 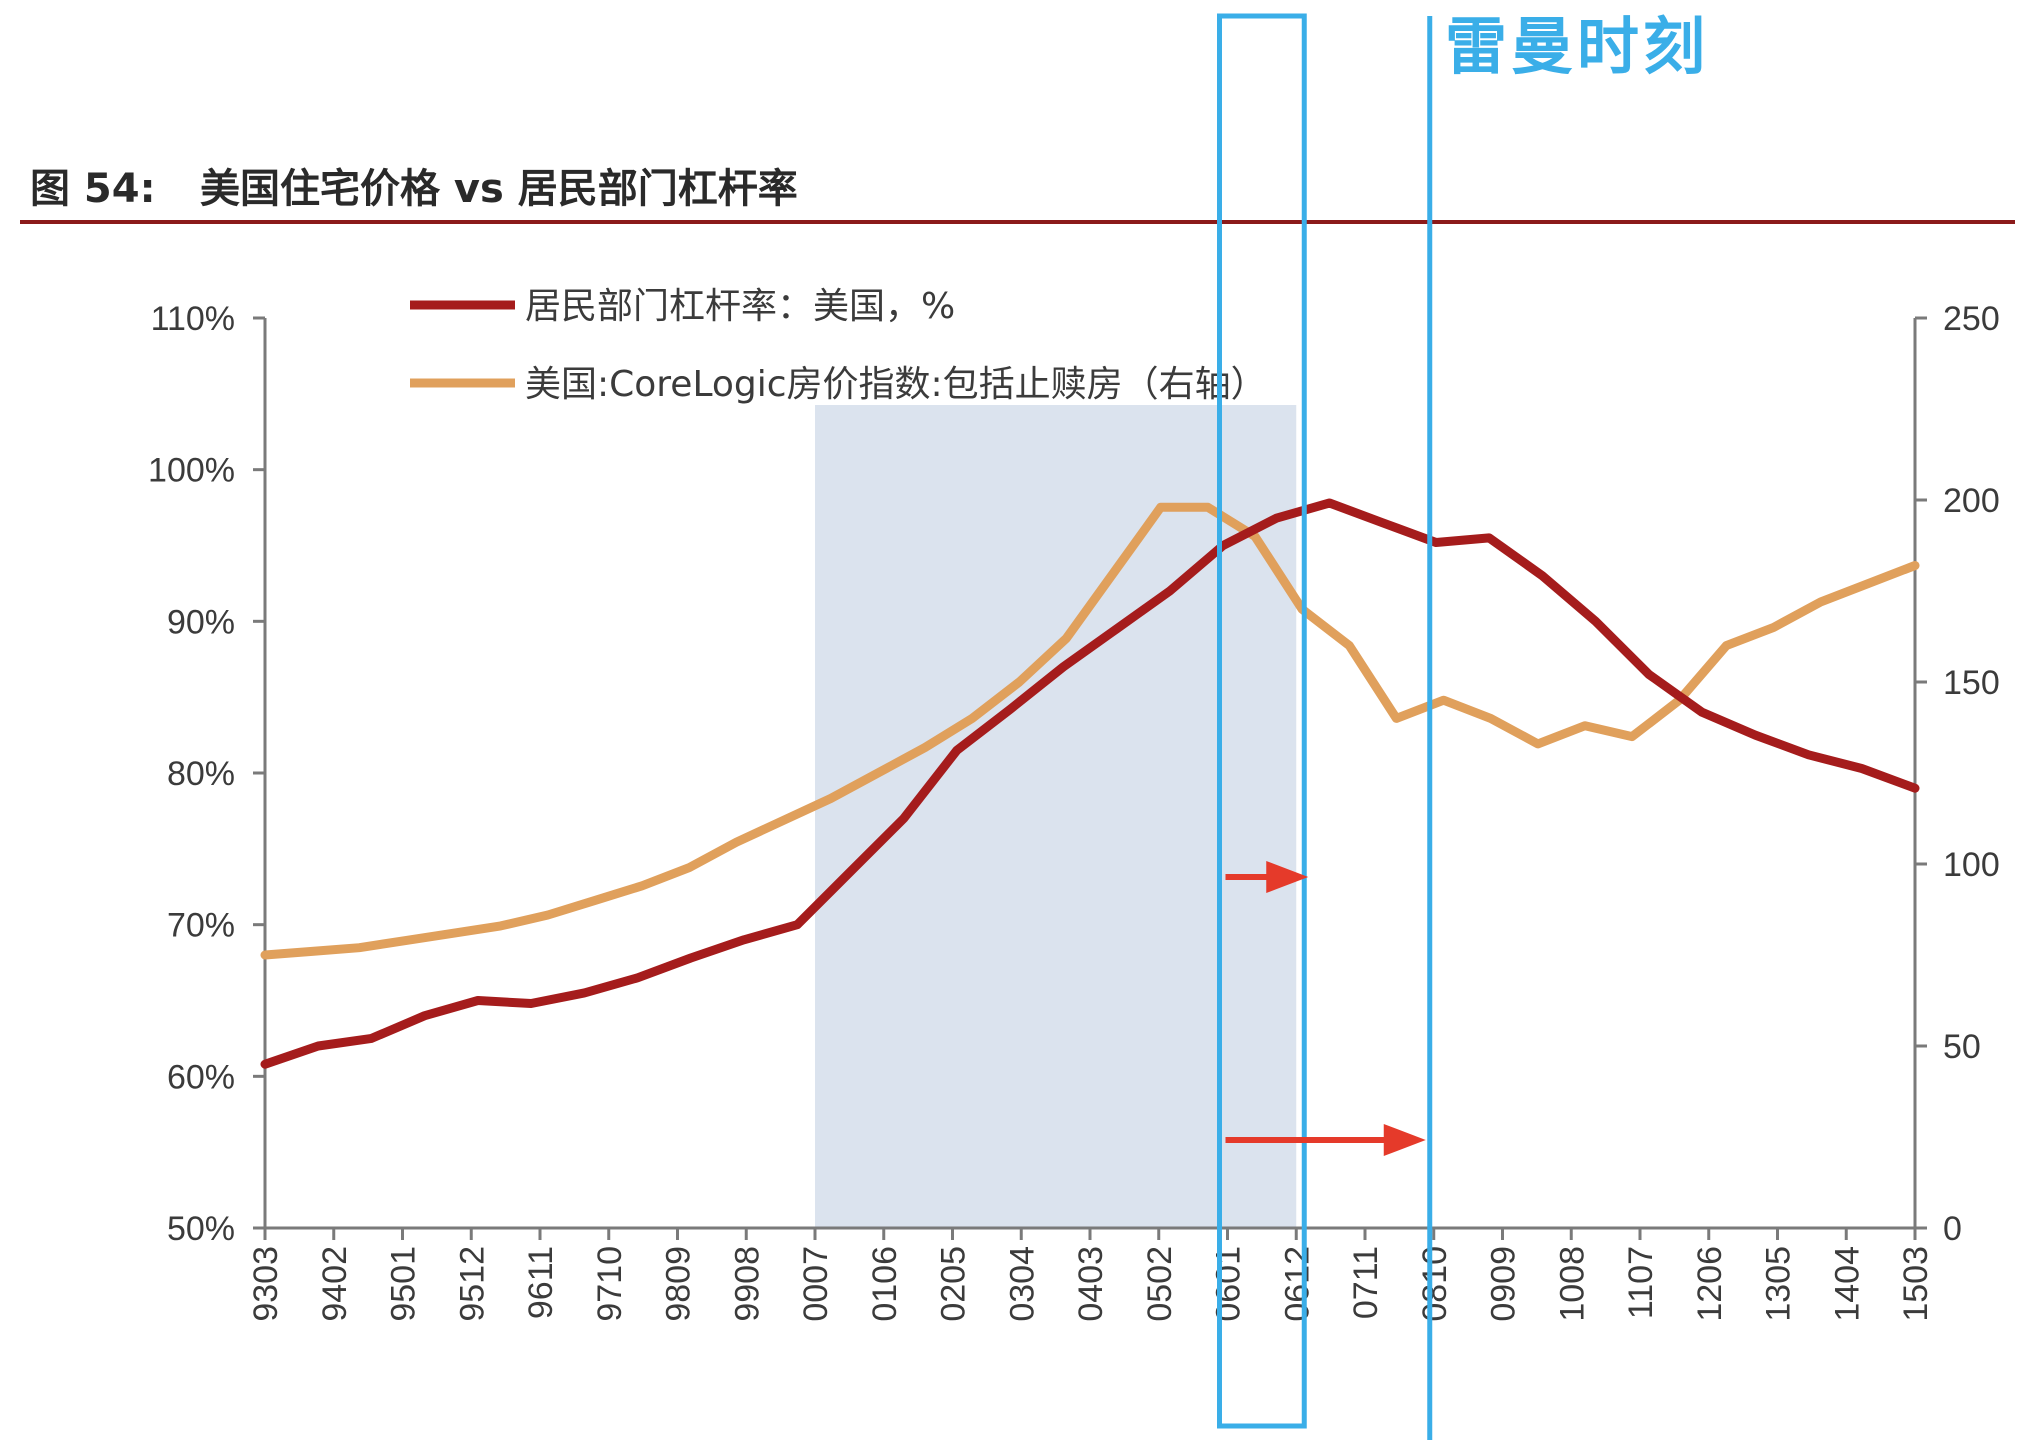 I want to click on left-tick-label: 60%, so click(x=201, y=1077).